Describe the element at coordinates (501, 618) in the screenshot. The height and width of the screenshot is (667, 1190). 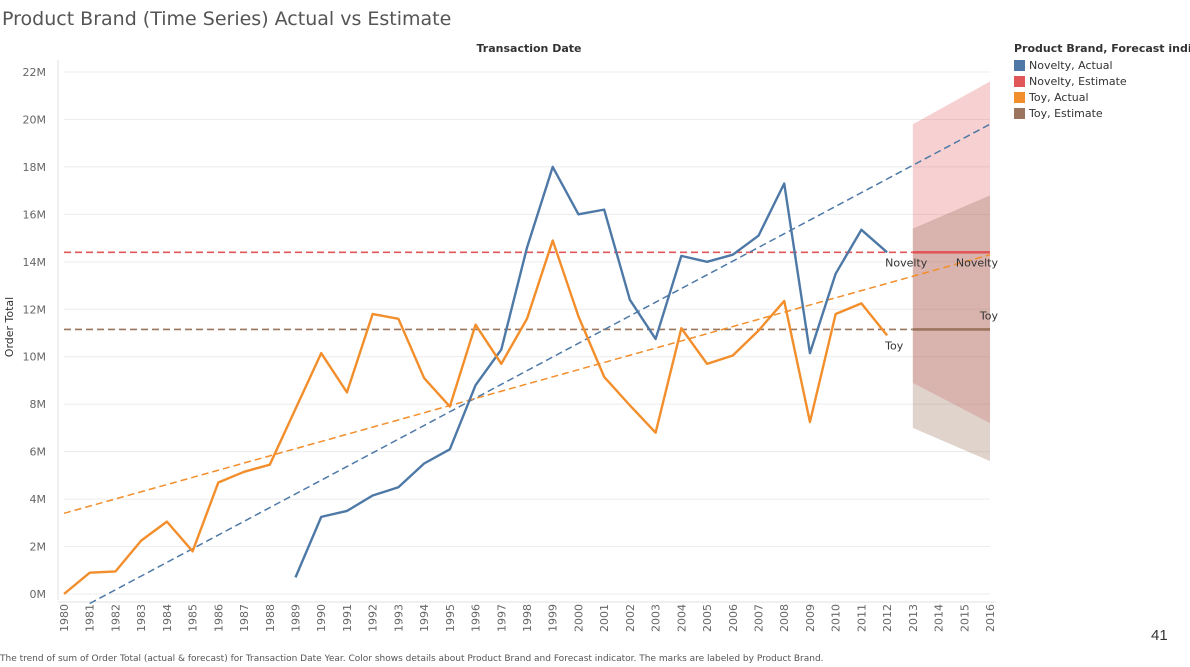
I see `x-tick-label: 1997` at that location.